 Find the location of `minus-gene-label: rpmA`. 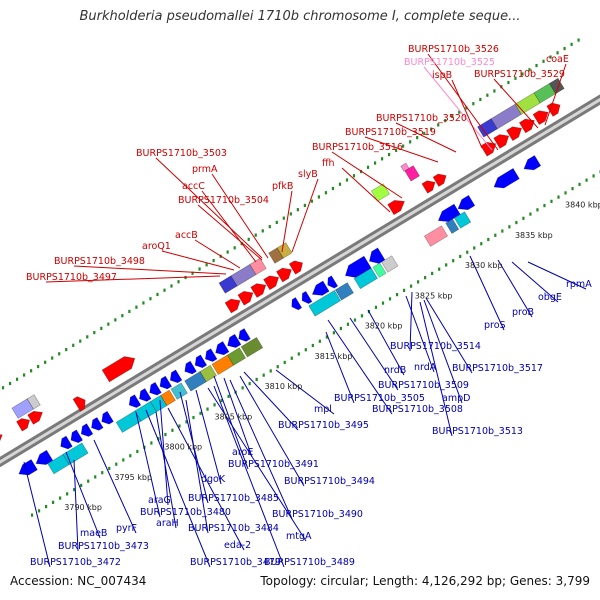

minus-gene-label: rpmA is located at coordinates (579, 284).